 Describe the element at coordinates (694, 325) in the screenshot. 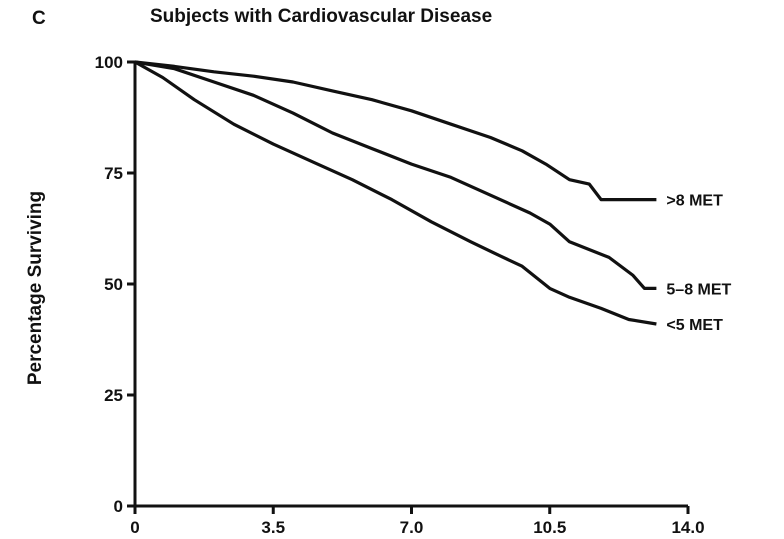

I see `series-label: <5 MET` at that location.